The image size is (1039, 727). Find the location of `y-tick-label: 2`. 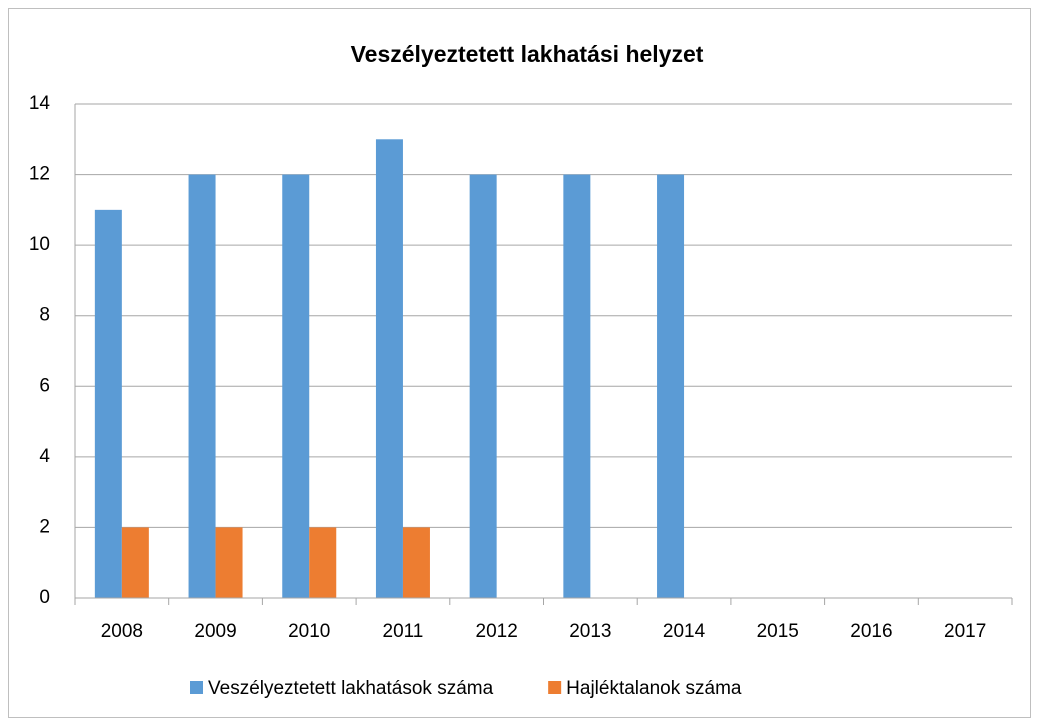

y-tick-label: 2 is located at coordinates (44, 526).